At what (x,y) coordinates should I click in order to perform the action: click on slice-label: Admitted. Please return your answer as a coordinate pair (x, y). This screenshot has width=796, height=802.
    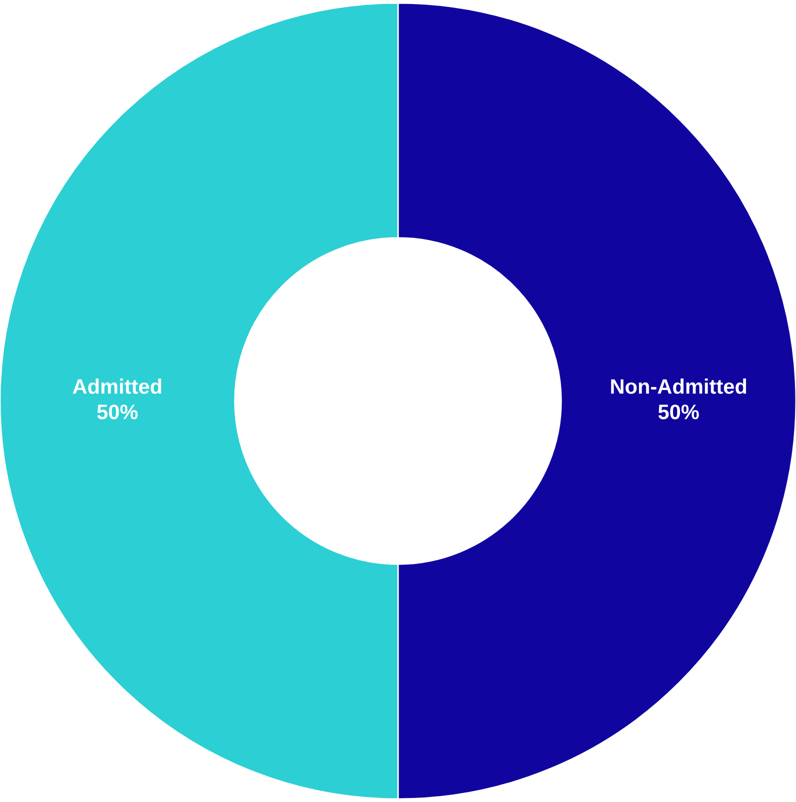
    Looking at the image, I should click on (117, 386).